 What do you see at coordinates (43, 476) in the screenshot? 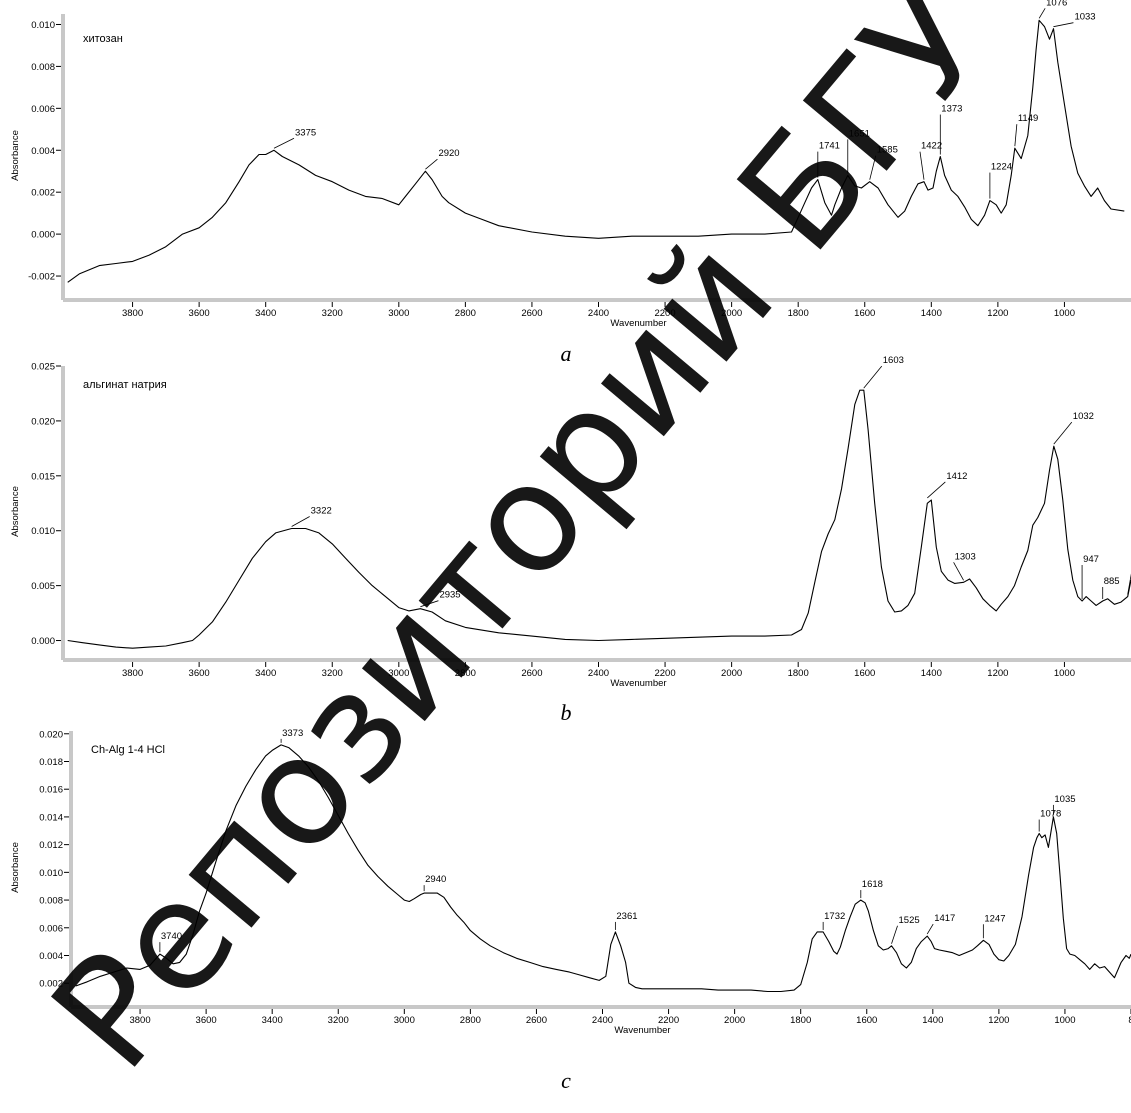
I see `y-tick-label: 0.015` at bounding box center [43, 476].